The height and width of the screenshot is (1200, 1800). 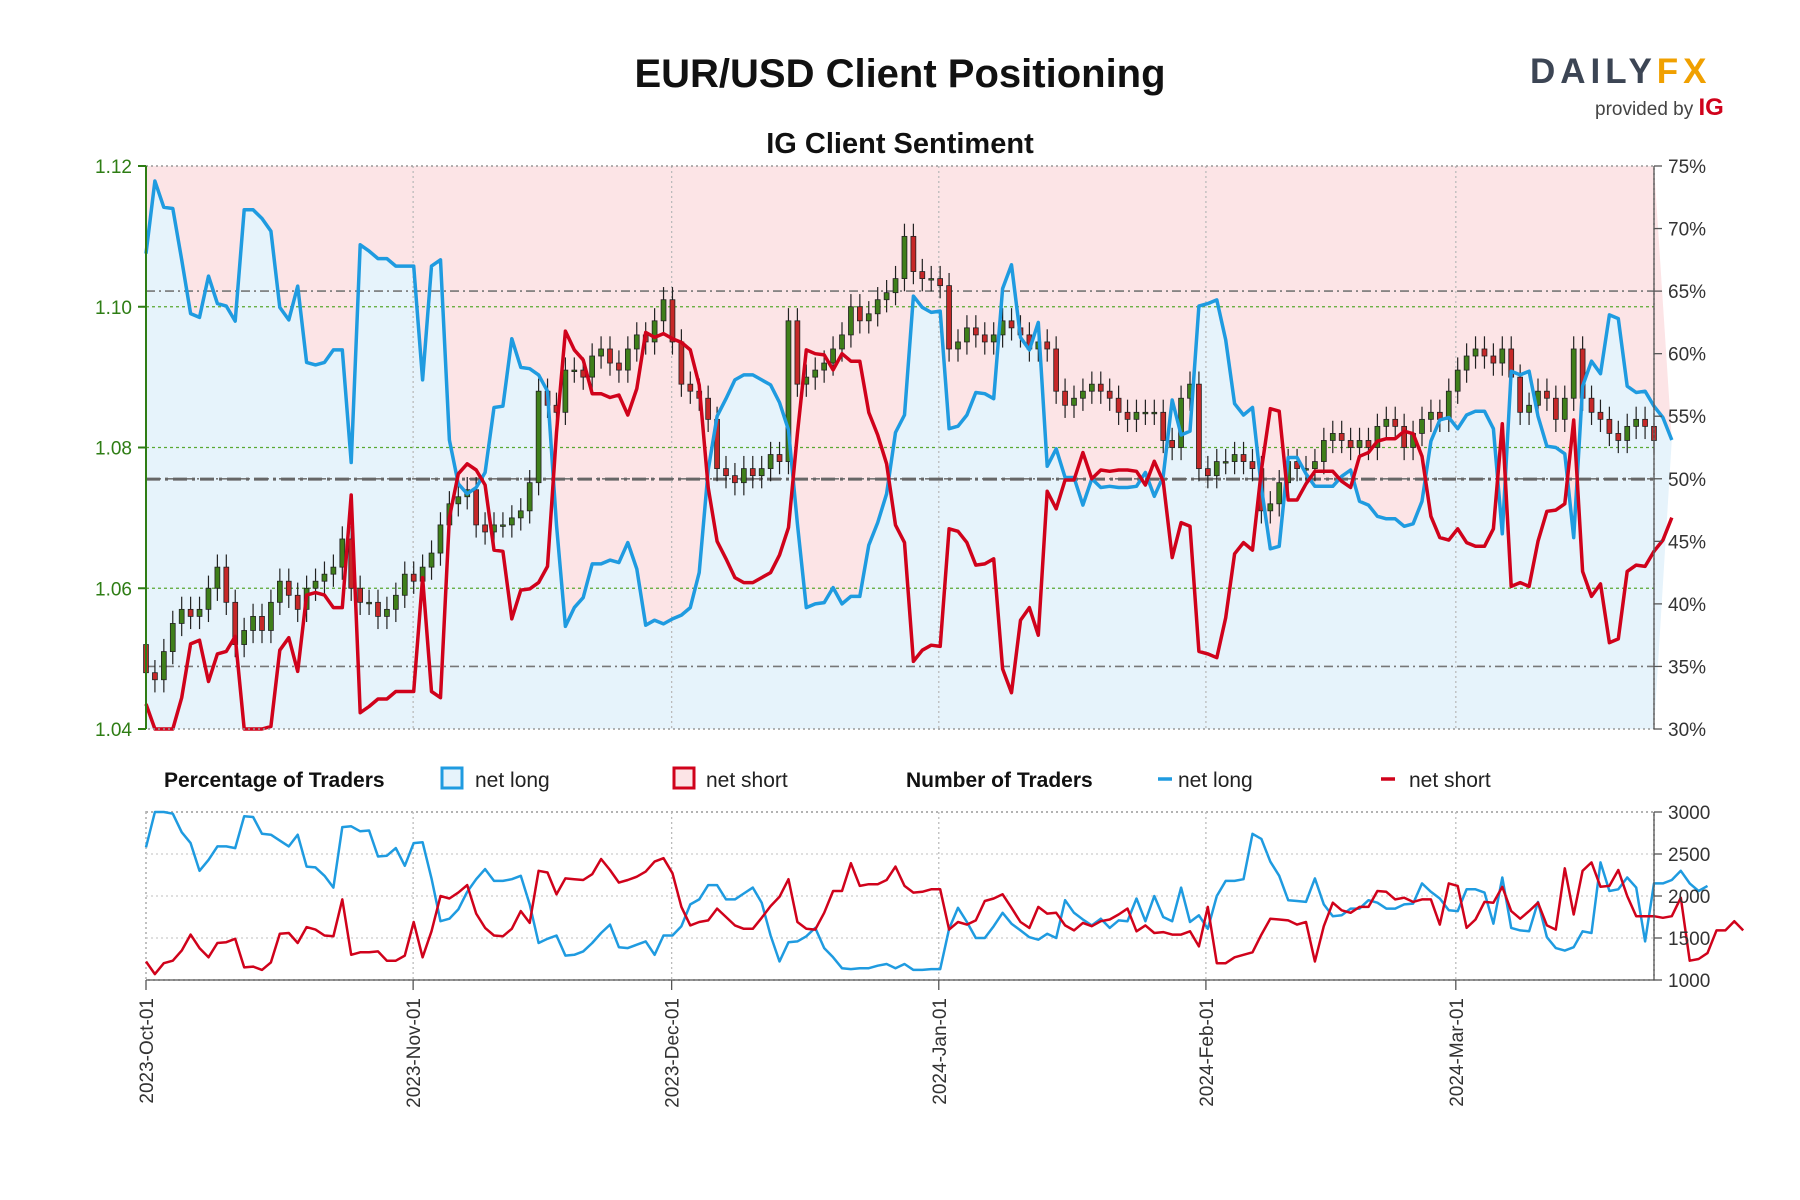 I want to click on pct-tick-label: 50%, so click(x=1687, y=480).